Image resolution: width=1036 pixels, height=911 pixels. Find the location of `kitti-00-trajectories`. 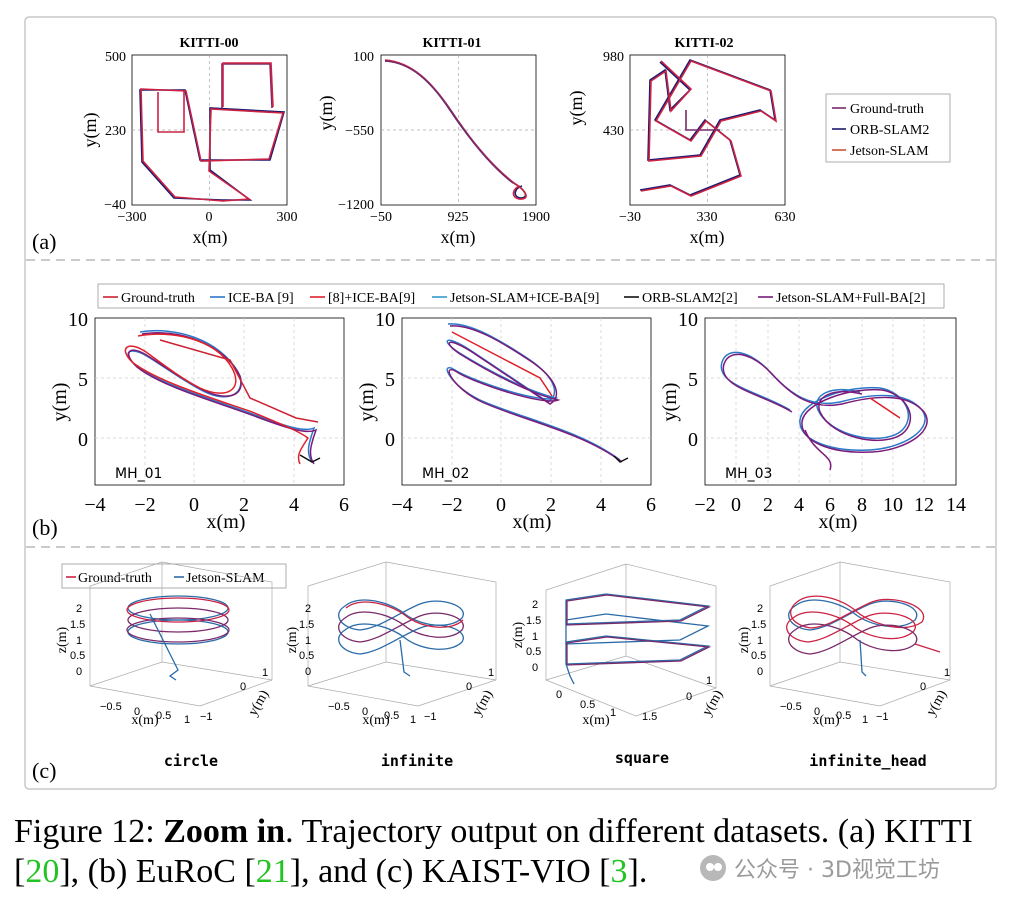

kitti-00-trajectories is located at coordinates (212, 132).